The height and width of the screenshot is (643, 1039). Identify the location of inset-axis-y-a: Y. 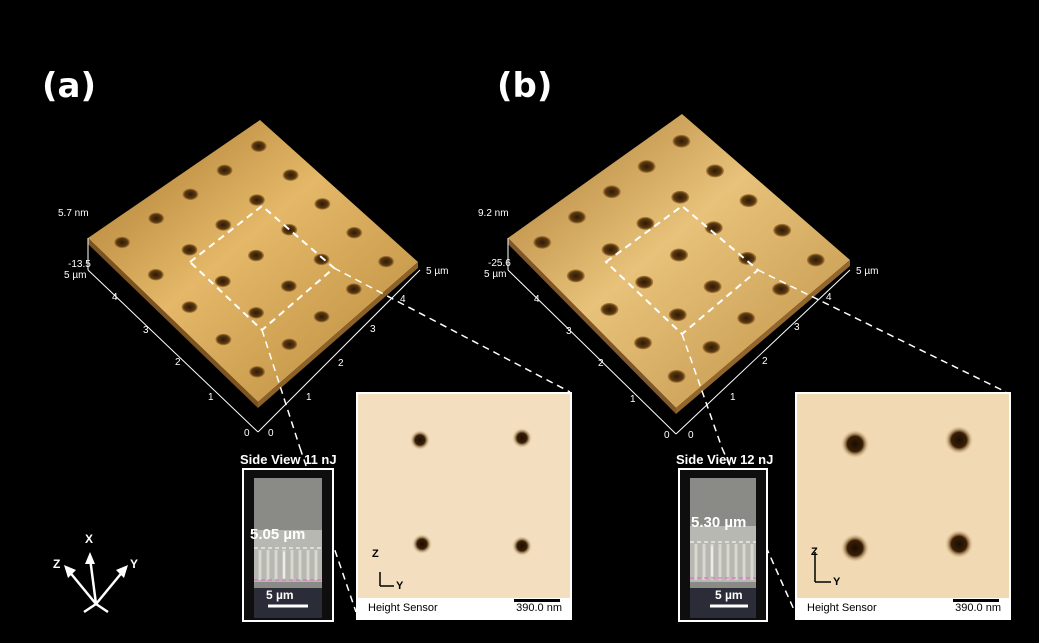
(400, 586).